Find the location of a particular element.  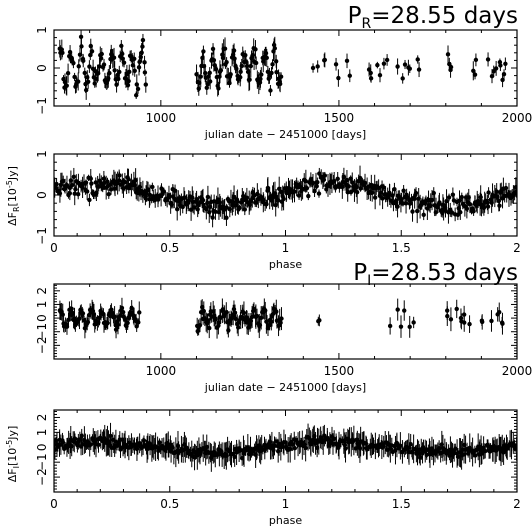

y-tick-label: −1 is located at coordinates (42, 106).